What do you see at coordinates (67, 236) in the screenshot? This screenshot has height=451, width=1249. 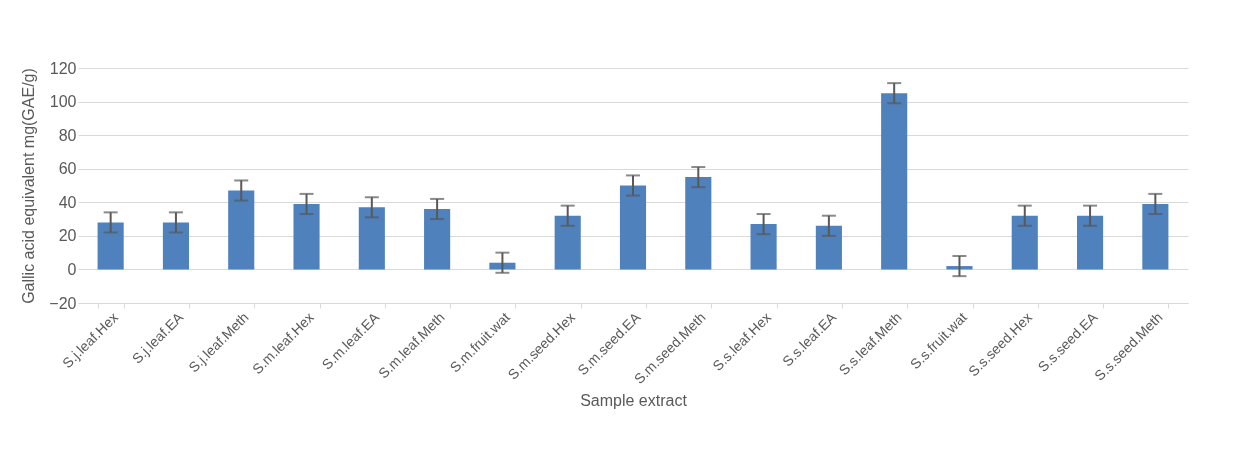 I see `y-tick-label: 20` at bounding box center [67, 236].